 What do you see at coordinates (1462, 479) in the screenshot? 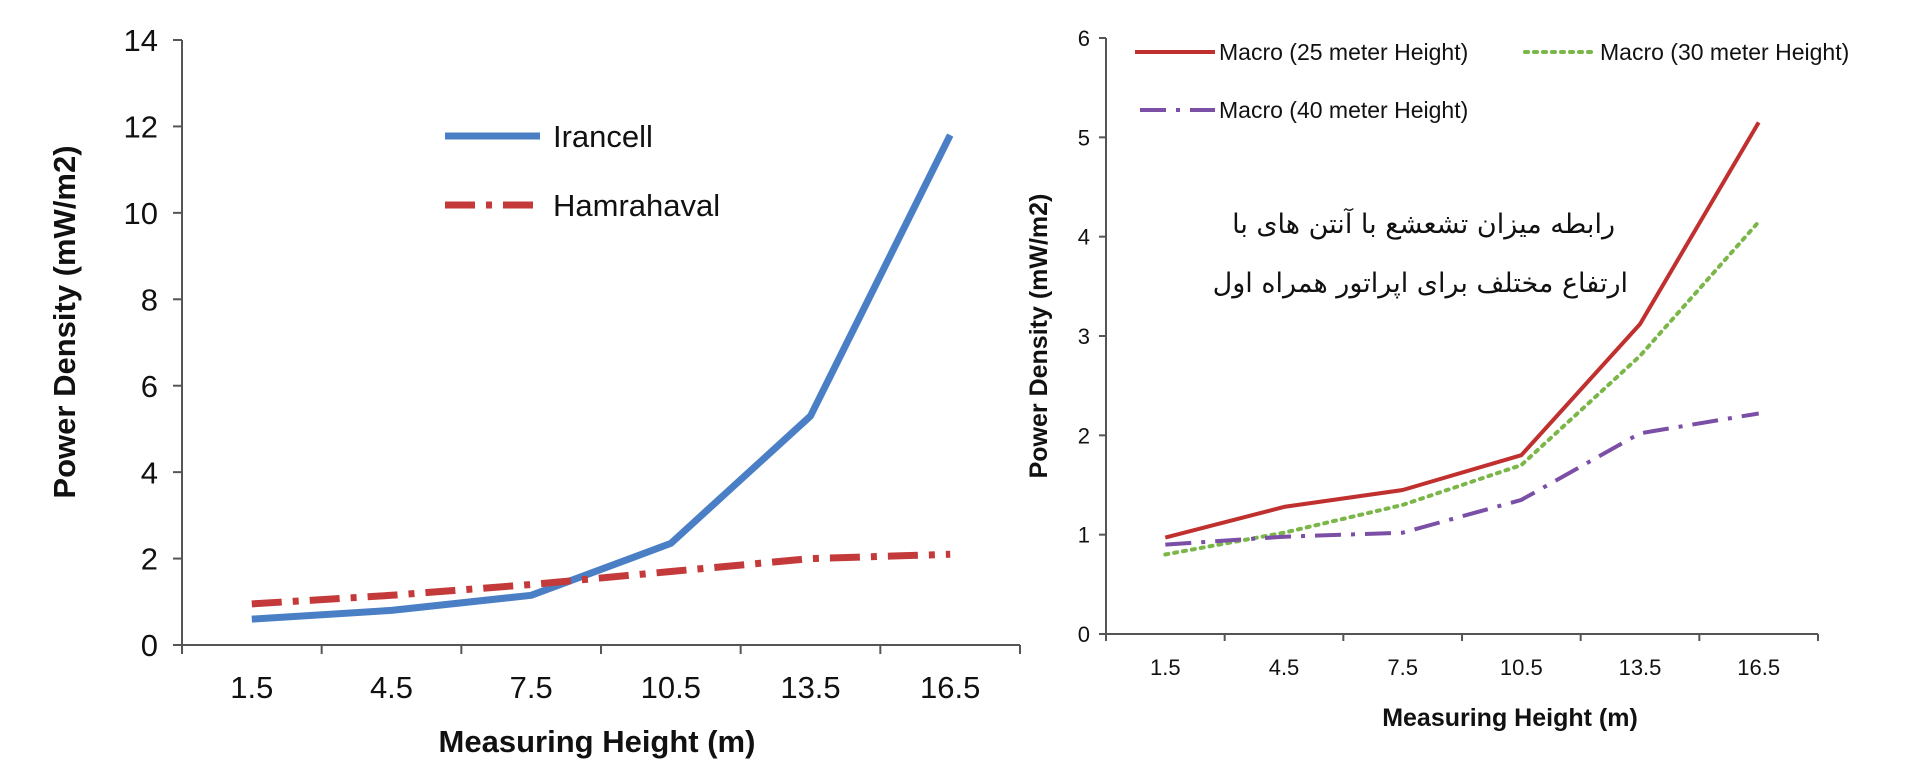
I see `series-line-macro-40-meter-height` at bounding box center [1462, 479].